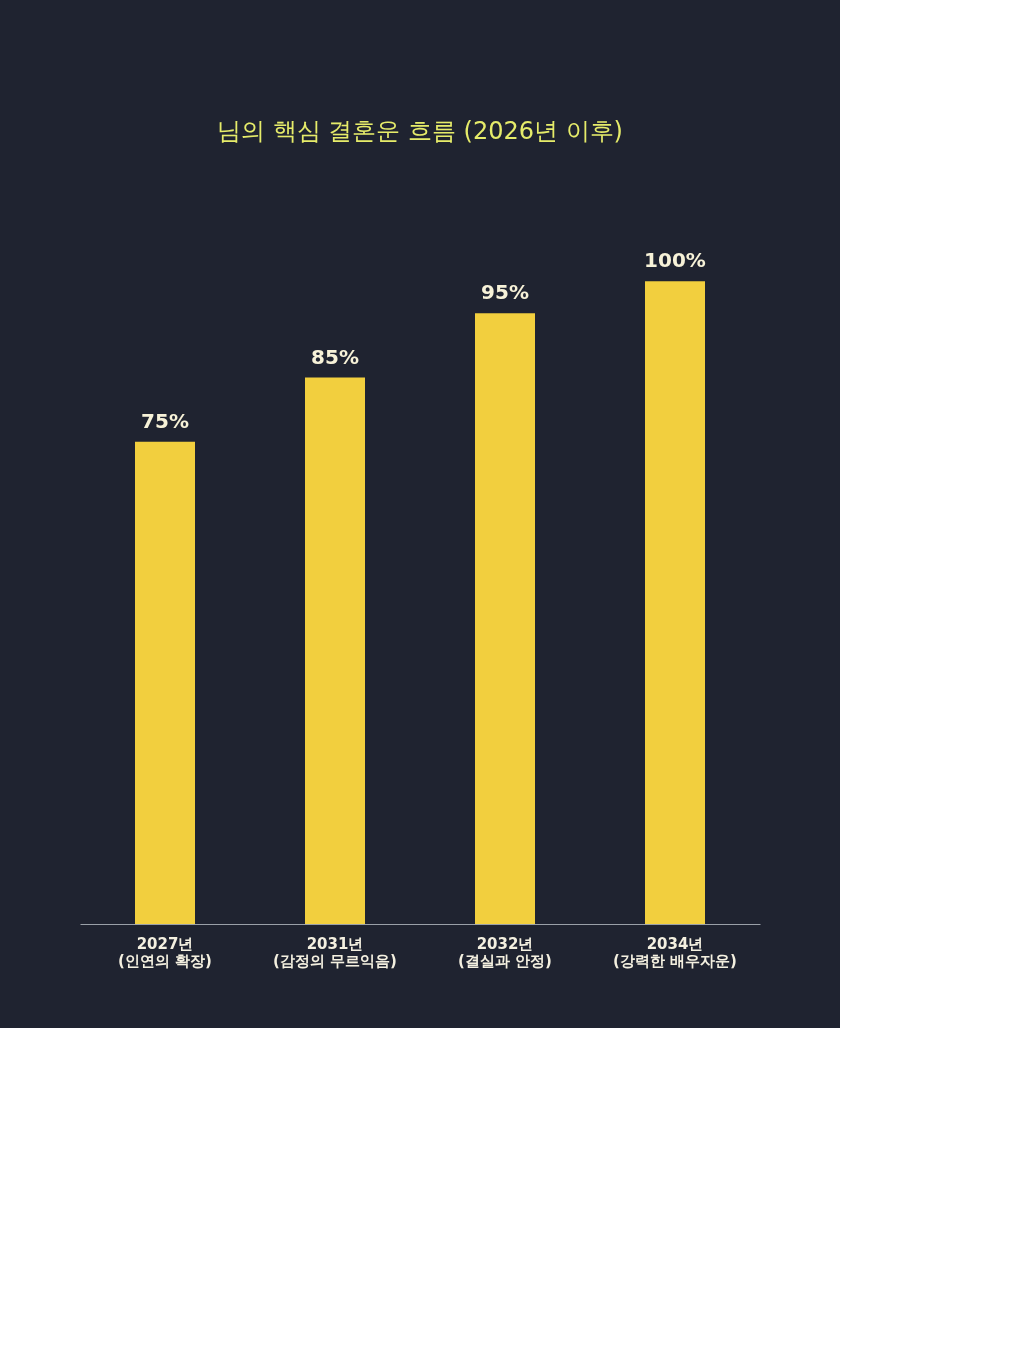 The image size is (1024, 1364). I want to click on chart-title: 님의 핵심 결혼운 흐름 (2026년 이후), so click(420, 131).